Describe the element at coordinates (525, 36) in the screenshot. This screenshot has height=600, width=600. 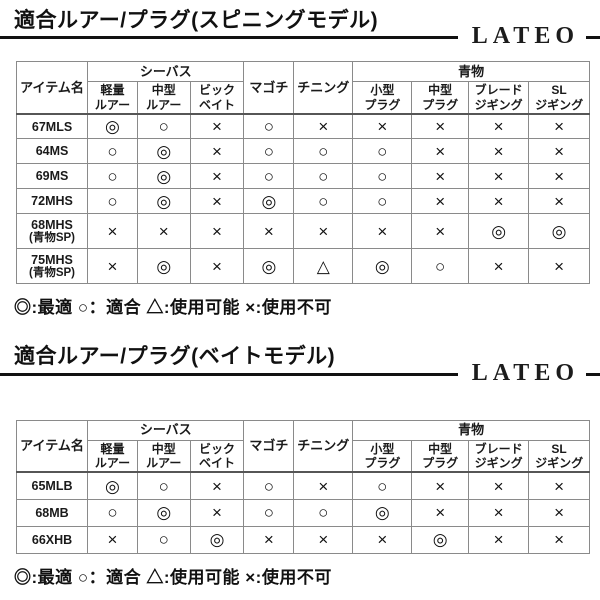
I see `brand-logo: LATEO` at that location.